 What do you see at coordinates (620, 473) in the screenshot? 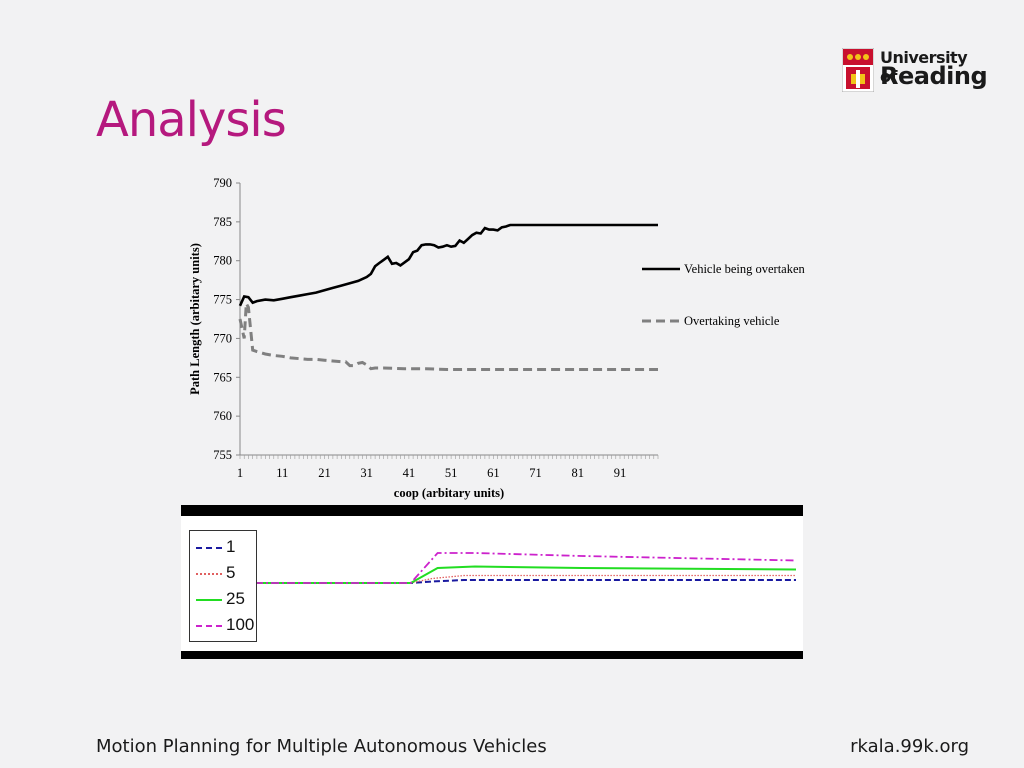
I see `x-tick-label: 91` at bounding box center [620, 473].